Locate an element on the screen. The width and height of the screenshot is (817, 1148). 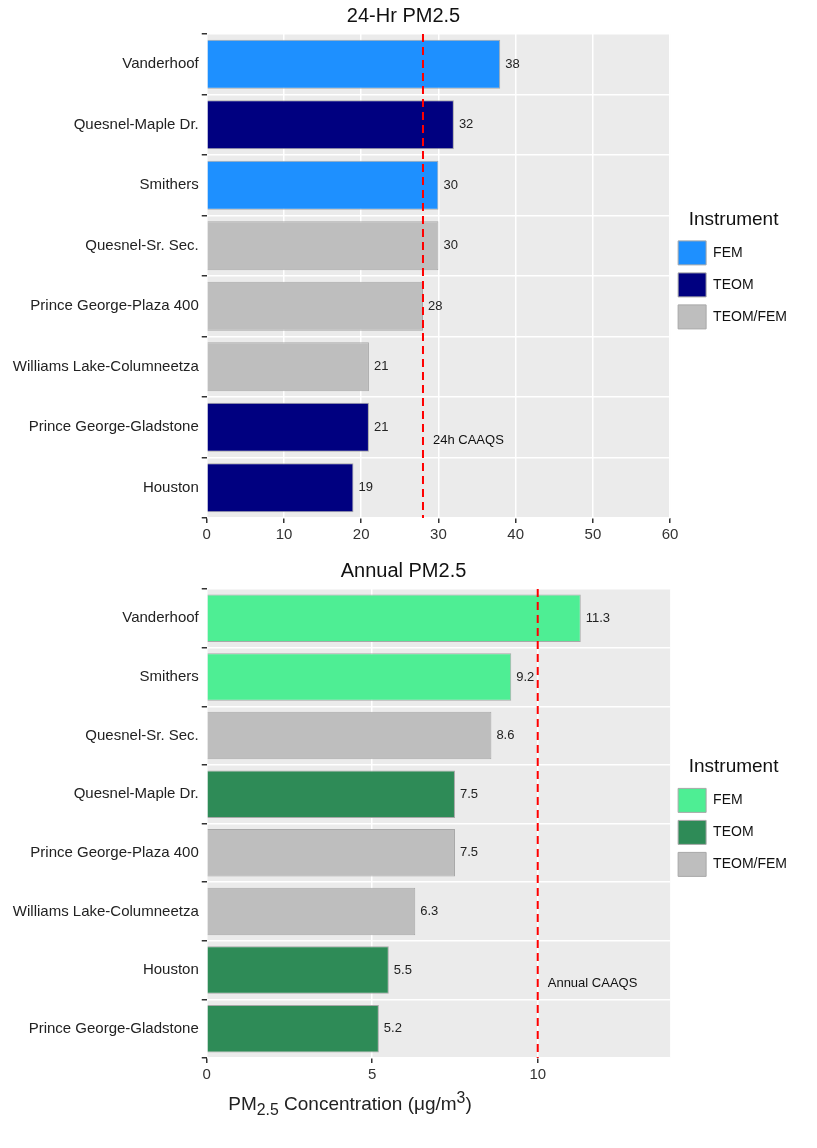
ref-line-label: 24h CAAQS is located at coordinates (468, 440).